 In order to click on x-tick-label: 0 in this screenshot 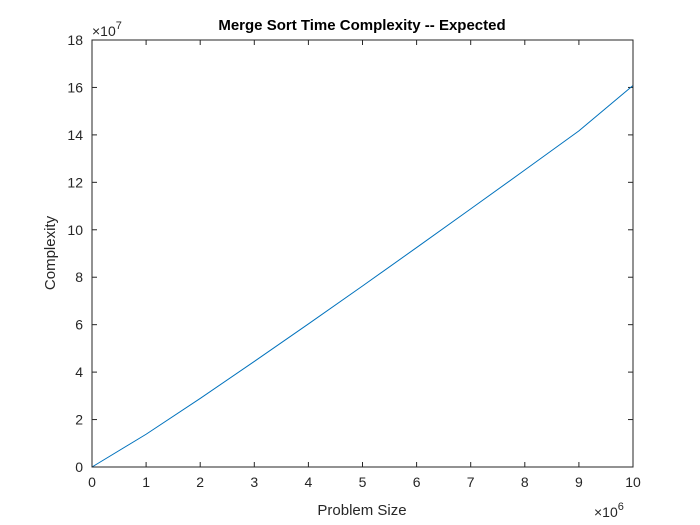, I will do `click(92, 482)`.